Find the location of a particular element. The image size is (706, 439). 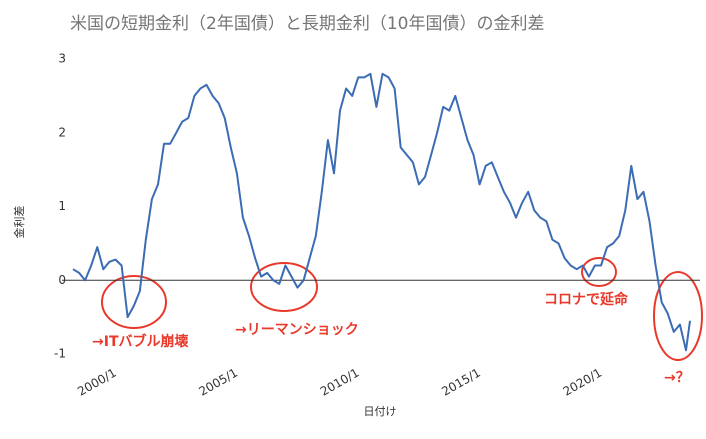

y-axis-label: 金利差 is located at coordinates (19, 222).